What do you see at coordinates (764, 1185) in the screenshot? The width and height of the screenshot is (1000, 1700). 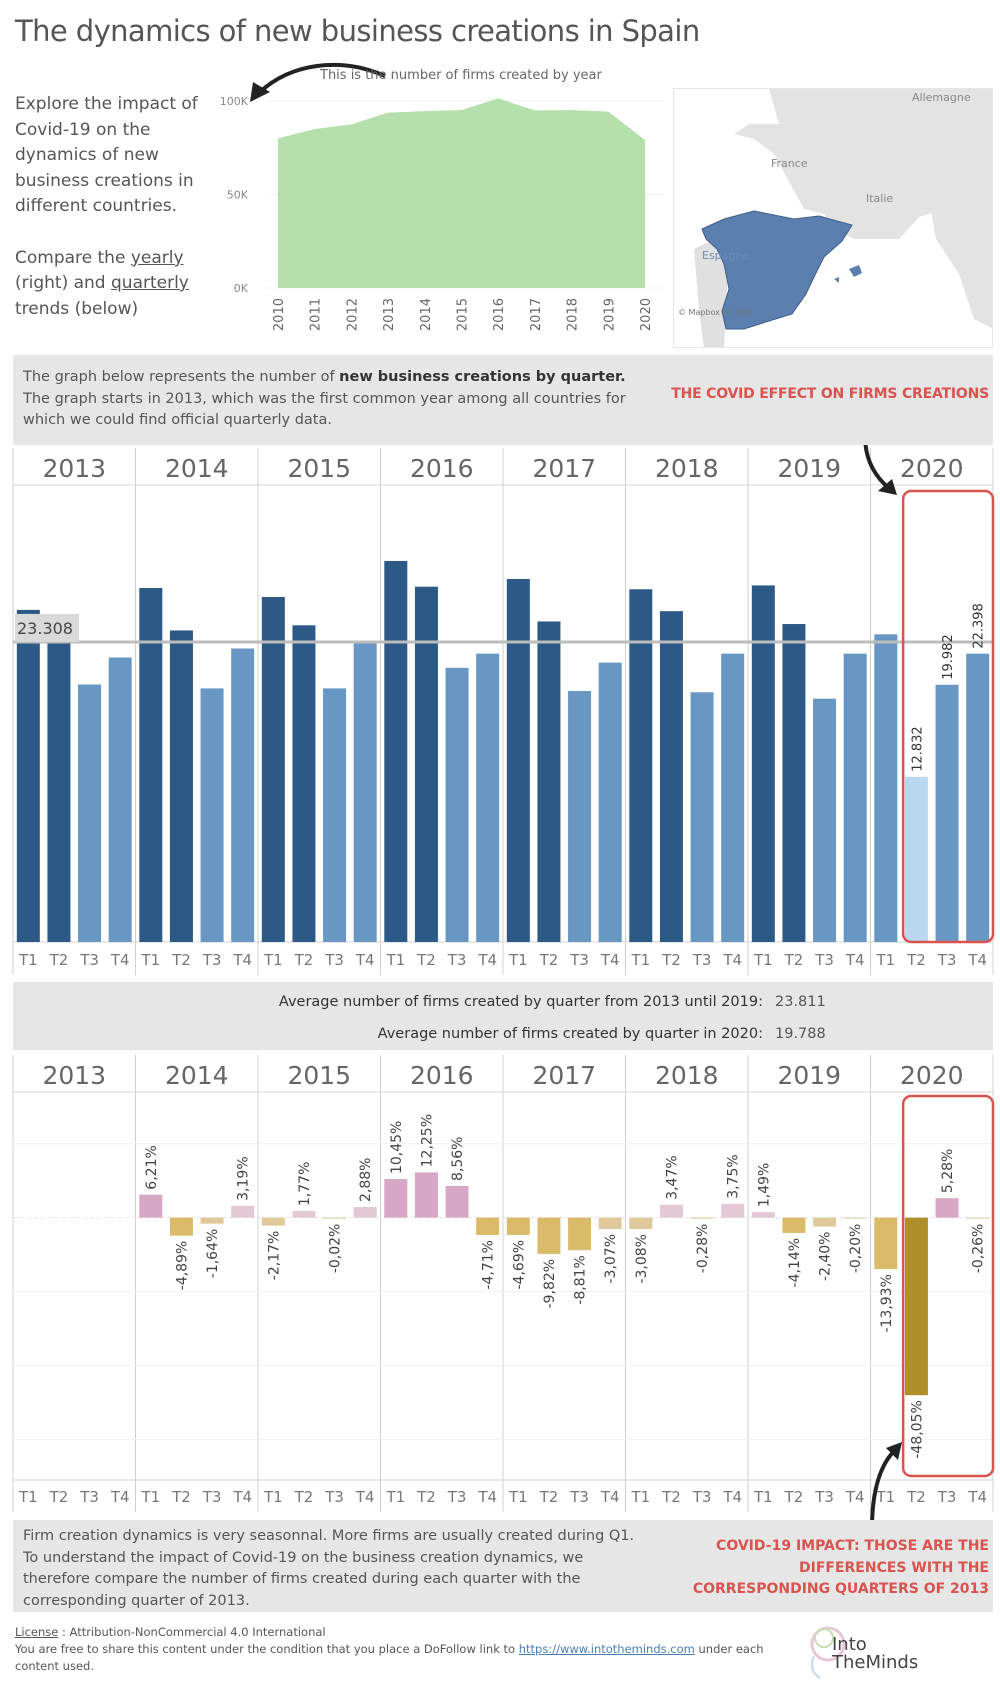 I see `pct-data-label: 1,49%` at bounding box center [764, 1185].